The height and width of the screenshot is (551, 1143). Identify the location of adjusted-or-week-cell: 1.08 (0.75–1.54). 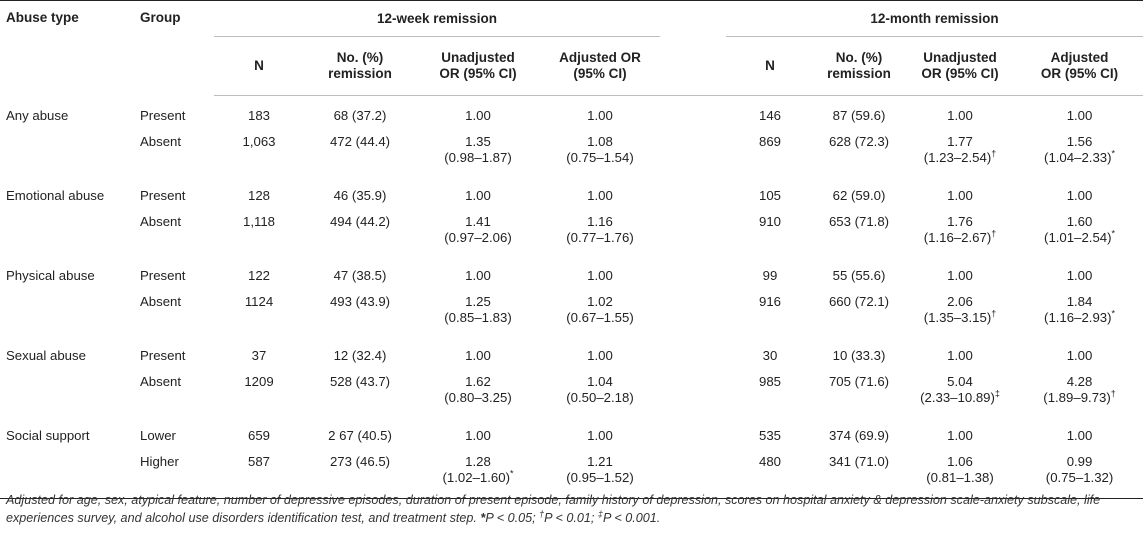
(600, 149).